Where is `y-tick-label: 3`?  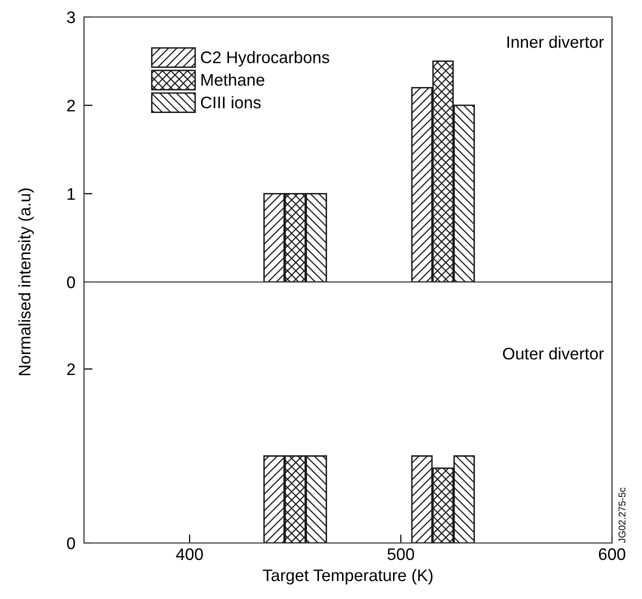 y-tick-label: 3 is located at coordinates (71, 17).